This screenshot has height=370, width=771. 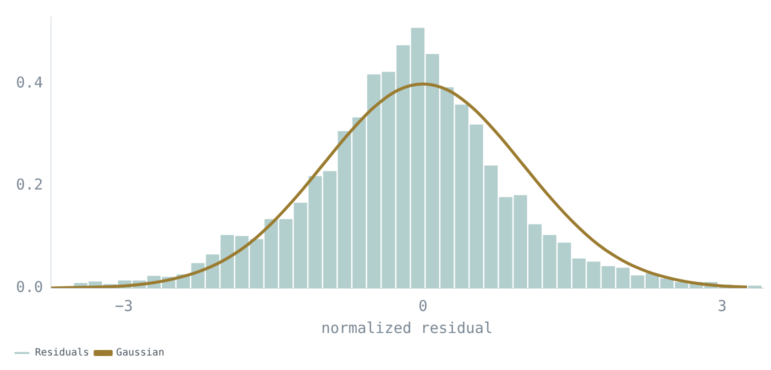 What do you see at coordinates (30, 82) in the screenshot?
I see `y-tick-label: 0.4` at bounding box center [30, 82].